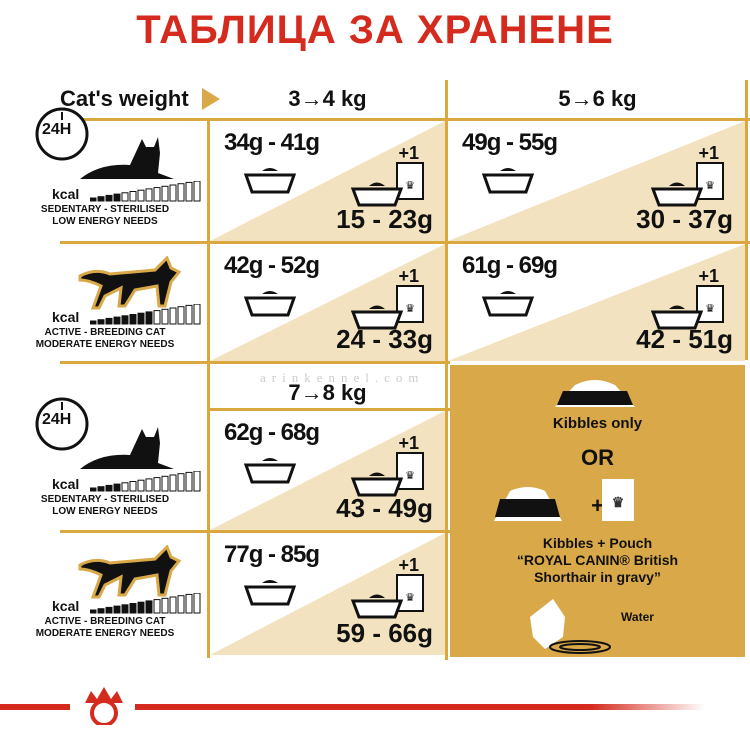  I want to click on portion-cell: 42g - 52g +1 ♛ 24 - 33g, so click(327, 302).